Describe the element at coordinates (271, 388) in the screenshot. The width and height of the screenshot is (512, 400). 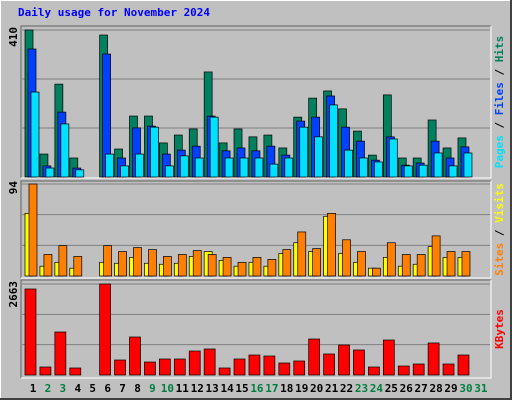
I see `x-tick-label: 17` at that location.